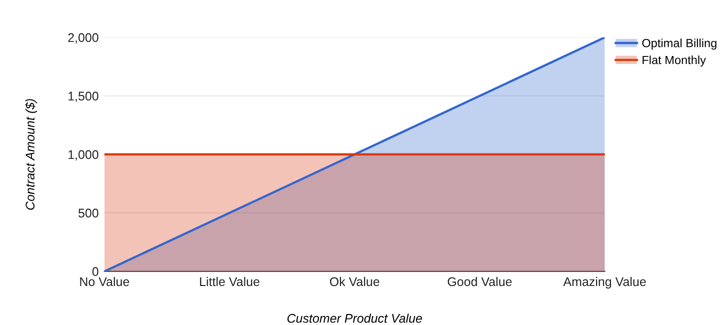 Image resolution: width=720 pixels, height=325 pixels. What do you see at coordinates (88, 213) in the screenshot?
I see `y-tick-label: 500` at bounding box center [88, 213].